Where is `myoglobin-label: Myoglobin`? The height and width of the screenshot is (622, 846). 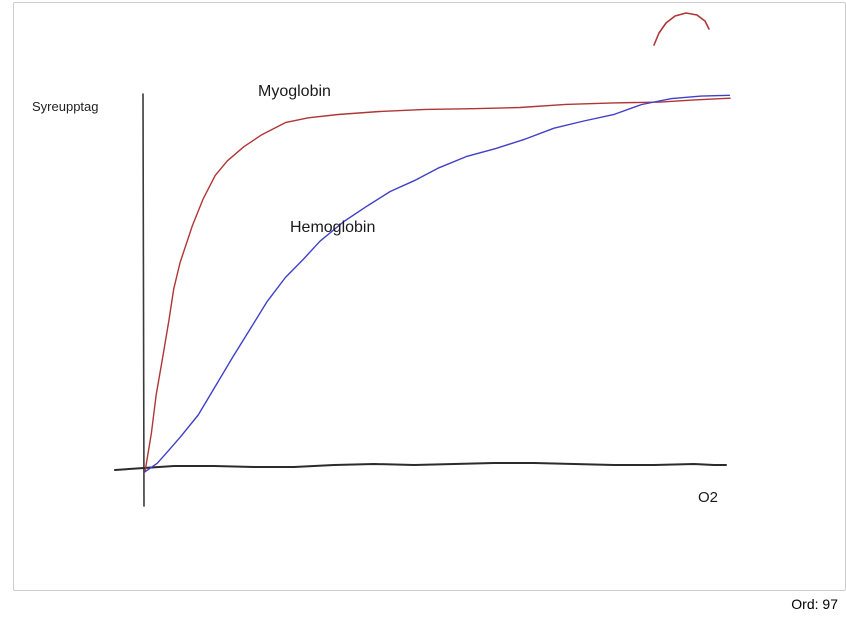 myoglobin-label: Myoglobin is located at coordinates (294, 91).